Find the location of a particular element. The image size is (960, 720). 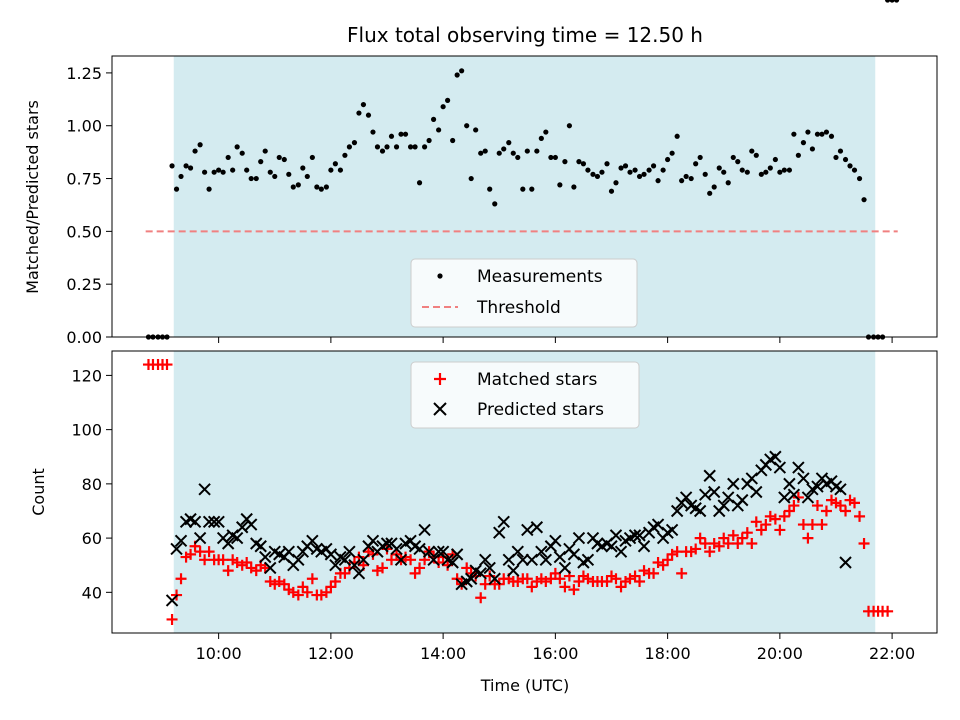

ratio-y-ticks: 0.00 0.25 0.50 0.75 1.00 1.25 is located at coordinates (89, 205).